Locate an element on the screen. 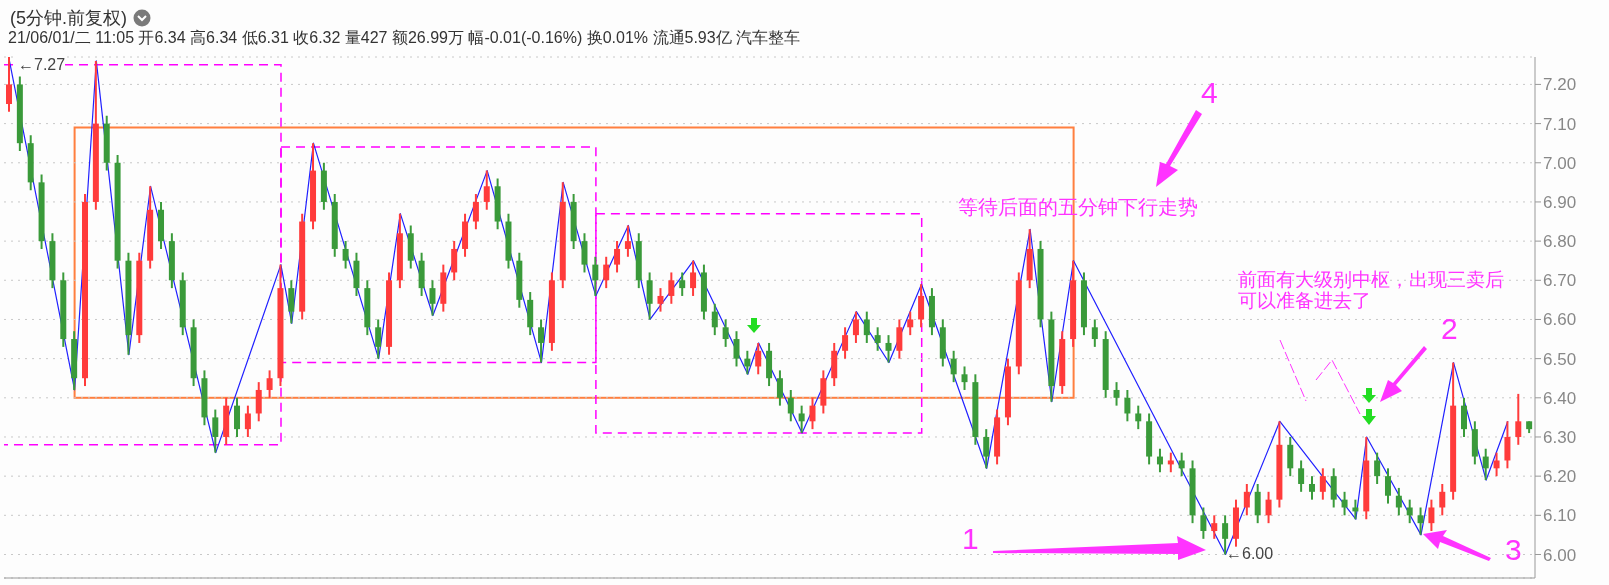  y-tick-label: 6.50 is located at coordinates (1560, 359).